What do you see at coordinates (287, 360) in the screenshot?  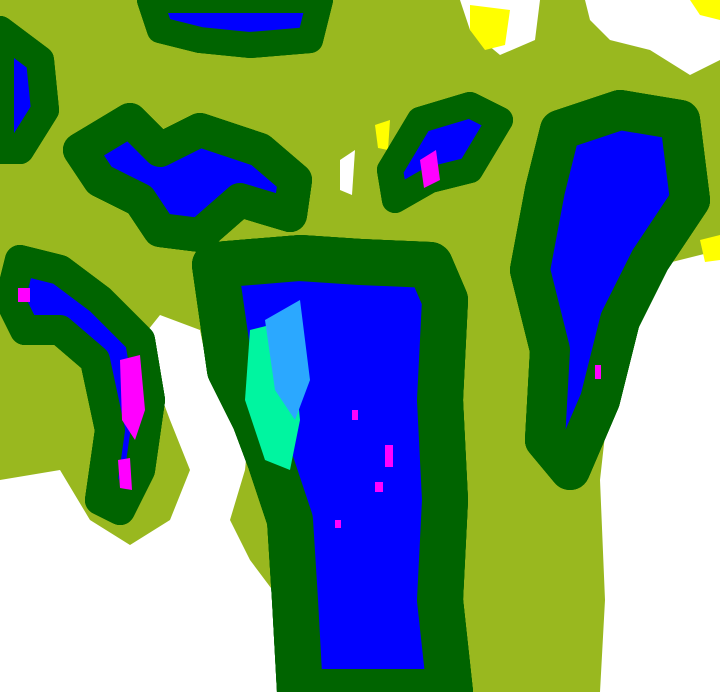 I see `central-lightblue-lobe` at bounding box center [287, 360].